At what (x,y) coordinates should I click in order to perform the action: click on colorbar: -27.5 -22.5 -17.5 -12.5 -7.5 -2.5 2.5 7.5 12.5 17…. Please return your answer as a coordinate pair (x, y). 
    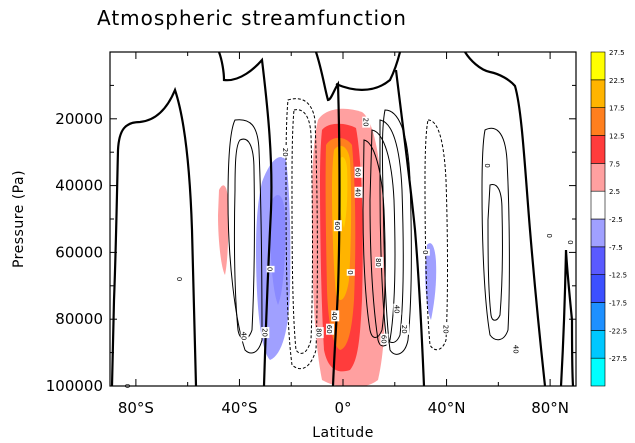
    Looking at the image, I should click on (608, 218).